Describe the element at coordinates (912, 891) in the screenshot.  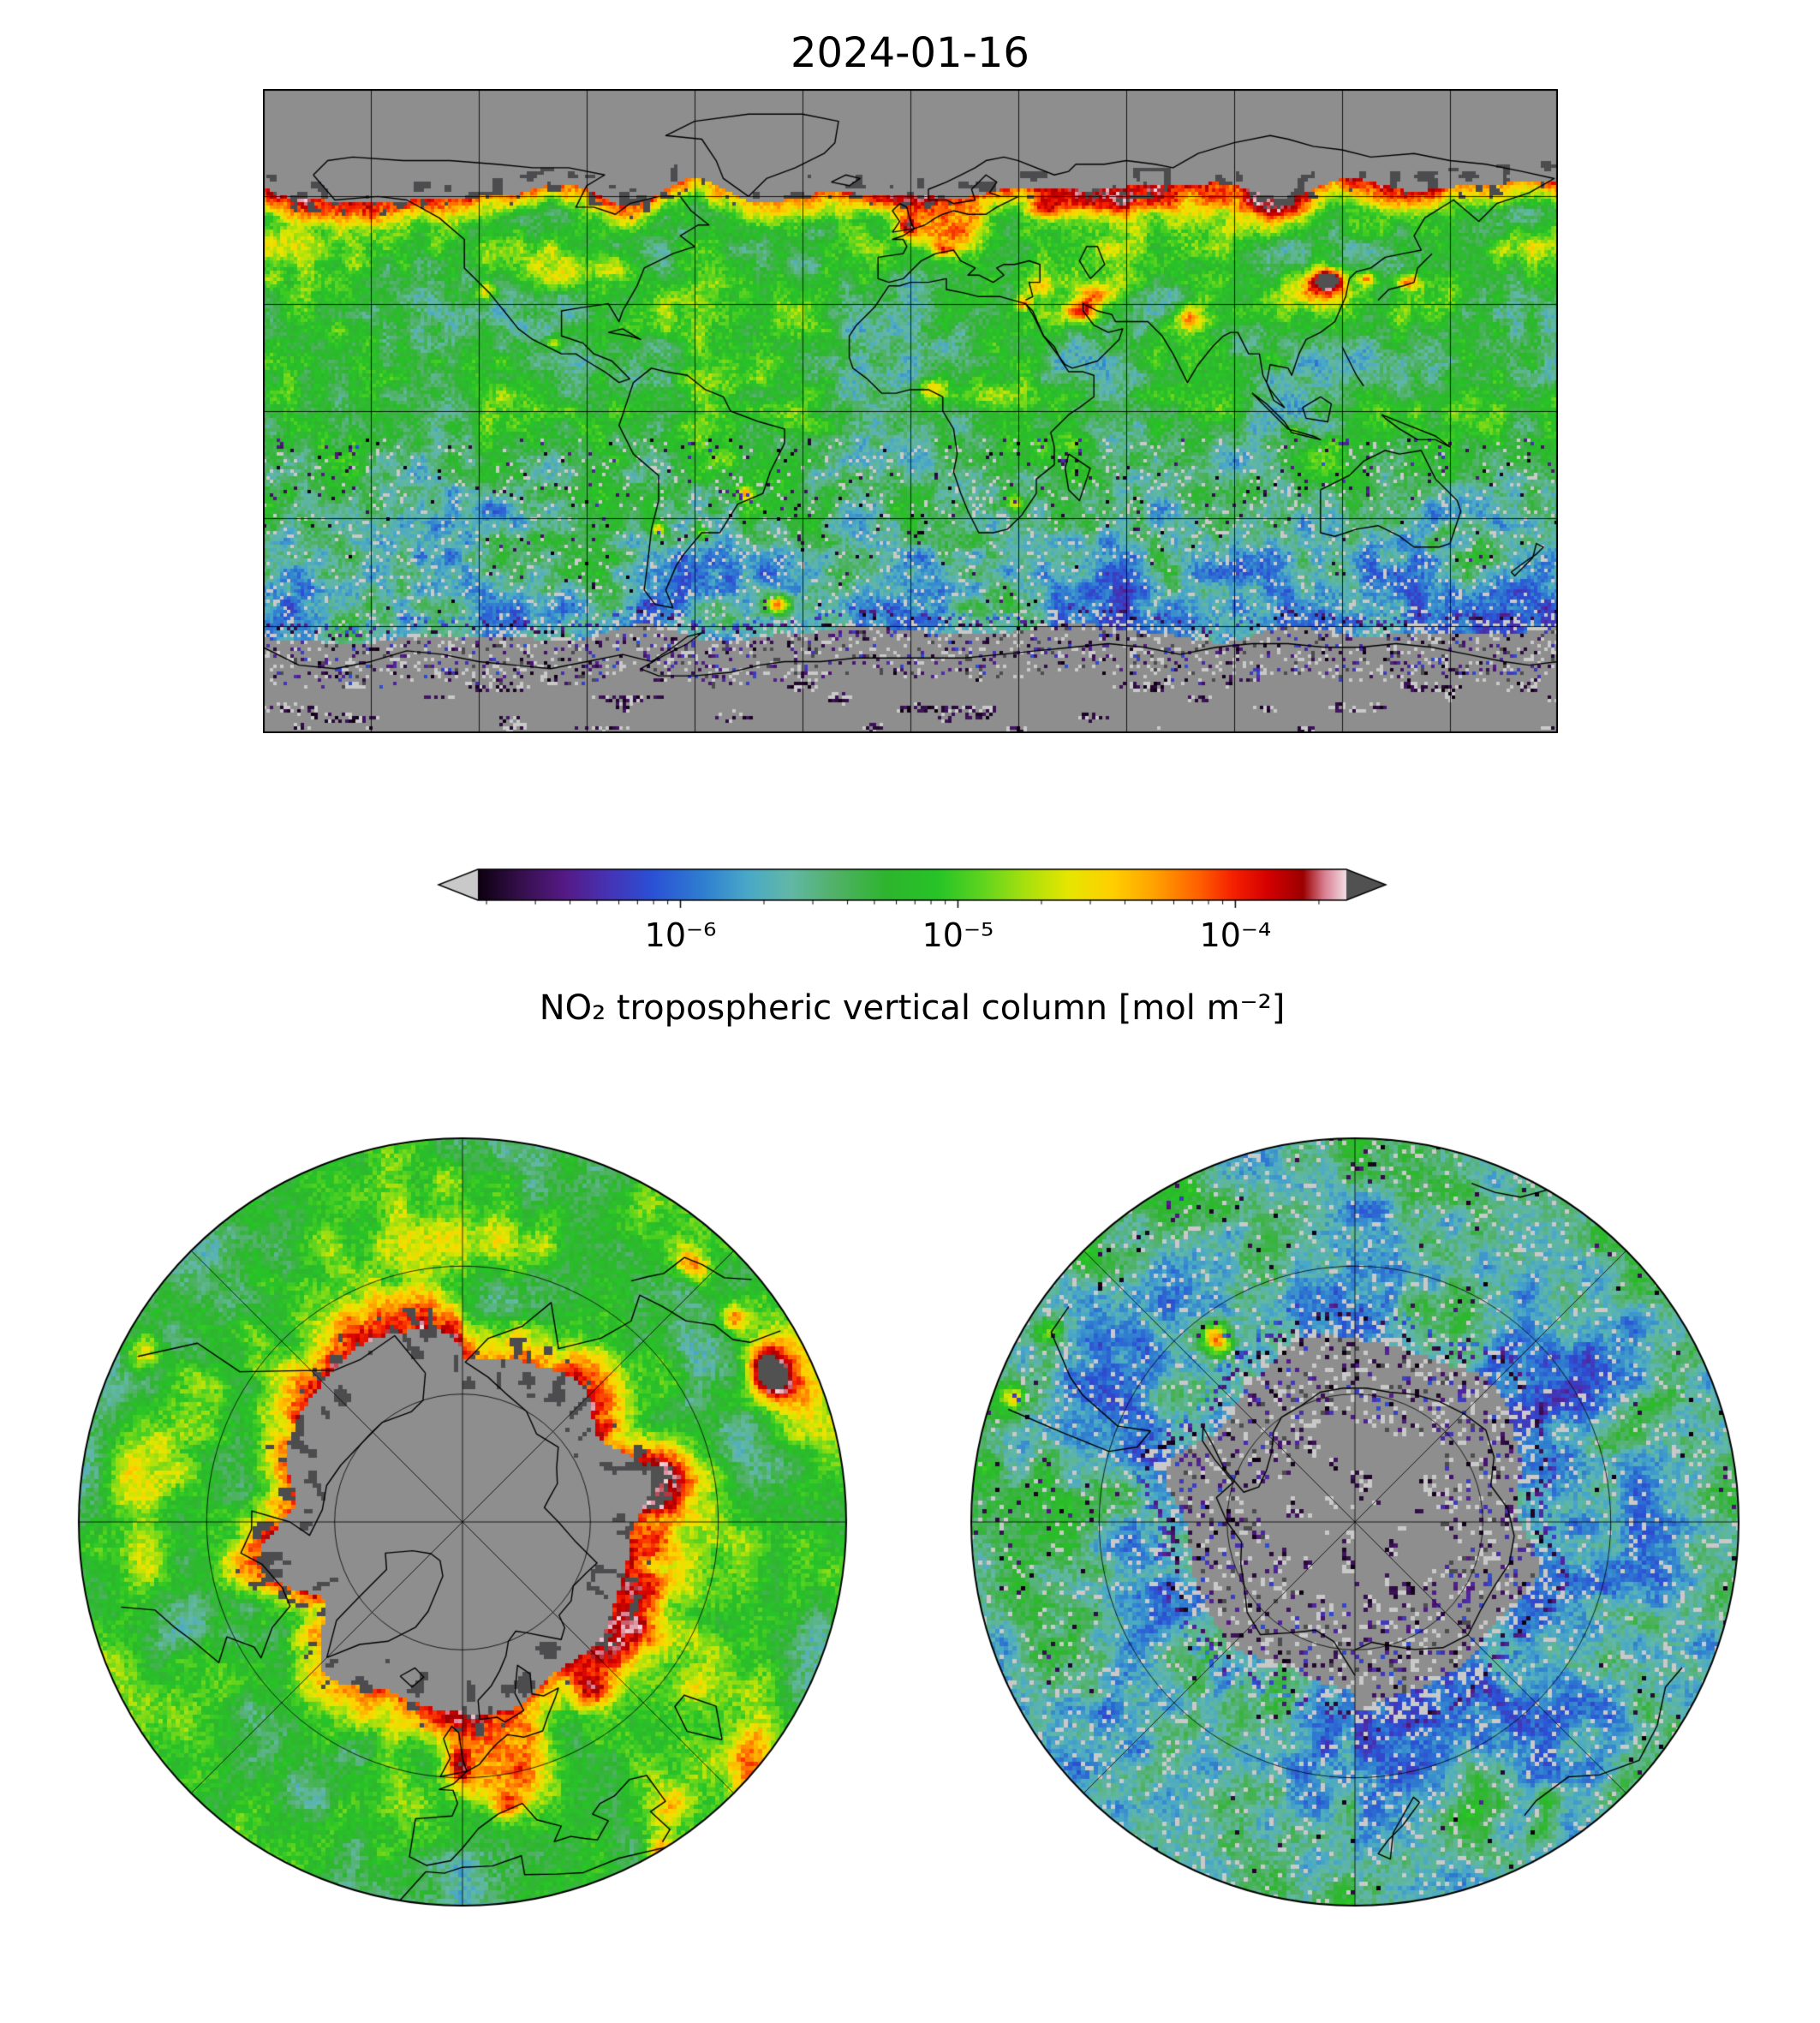
I see `colorbar-canvas` at that location.